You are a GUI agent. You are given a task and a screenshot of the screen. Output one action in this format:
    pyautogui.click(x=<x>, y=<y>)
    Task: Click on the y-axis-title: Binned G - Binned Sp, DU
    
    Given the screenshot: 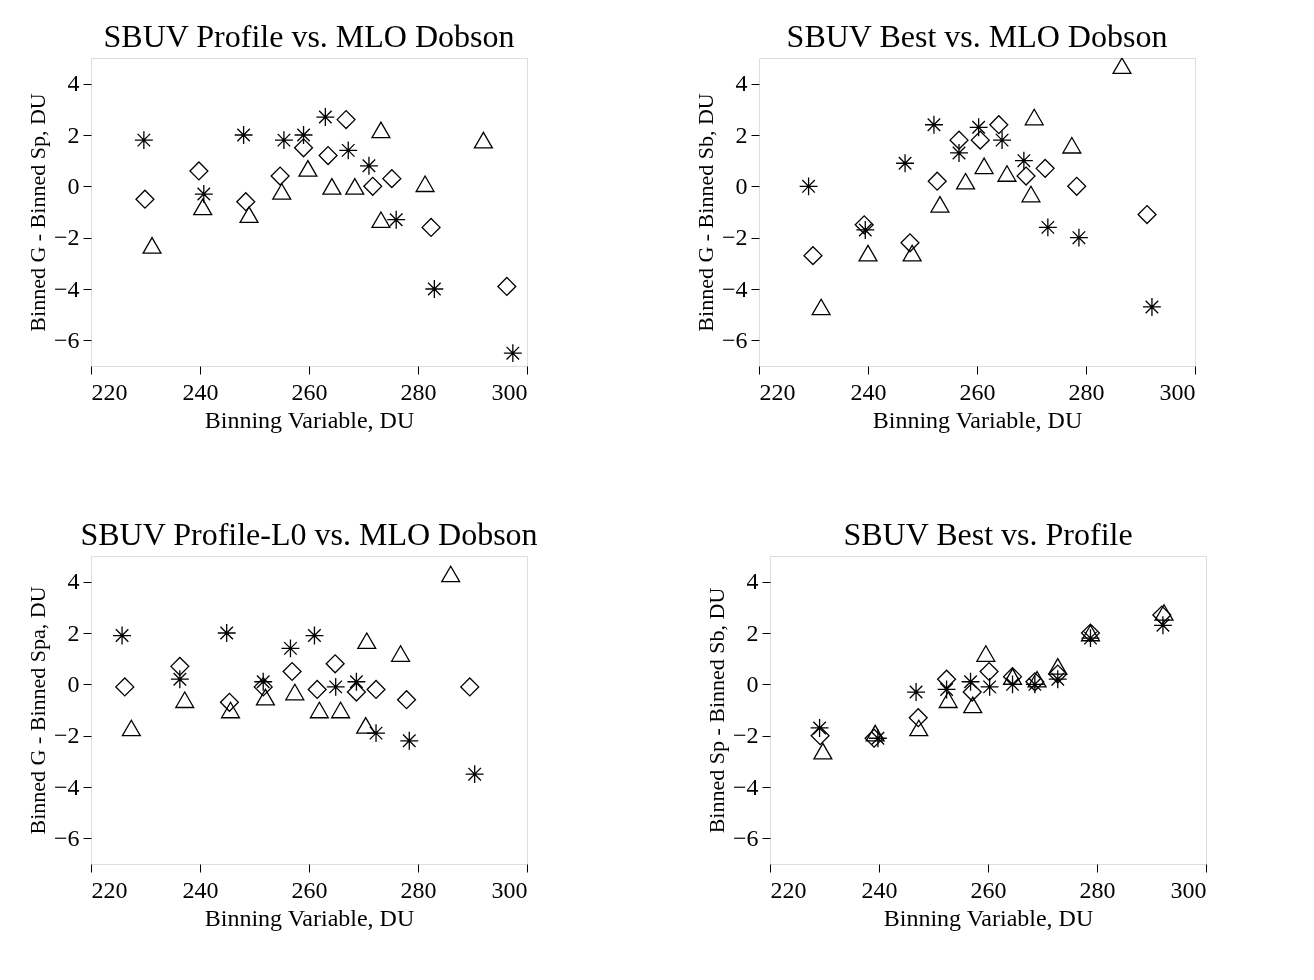 What is the action you would take?
    pyautogui.click(x=37, y=212)
    